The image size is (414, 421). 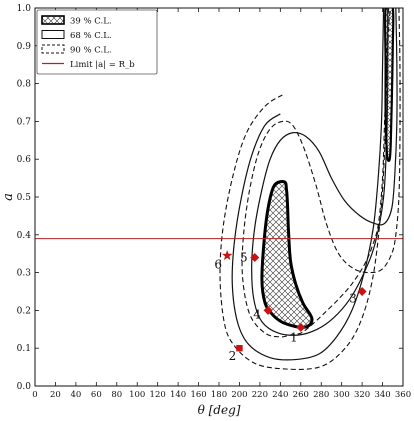 I want to click on contour-39-main, so click(x=287, y=254).